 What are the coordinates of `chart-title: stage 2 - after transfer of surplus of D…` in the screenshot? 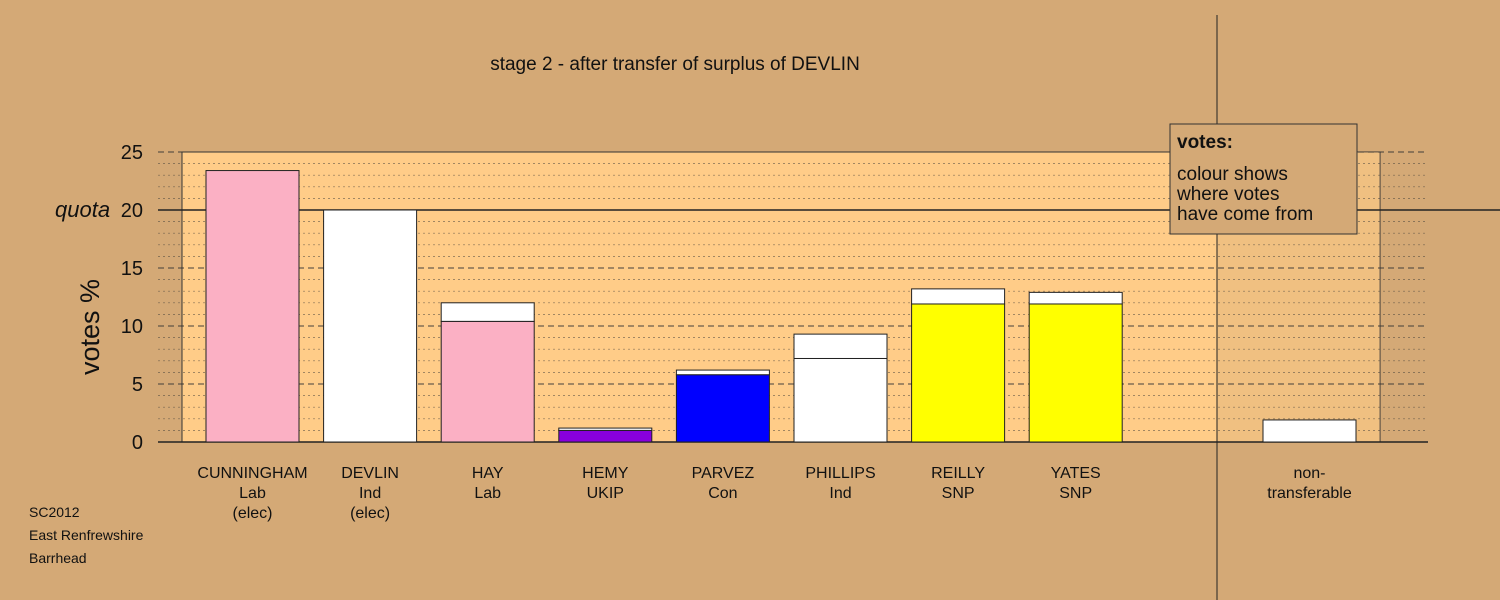 It's located at (675, 64).